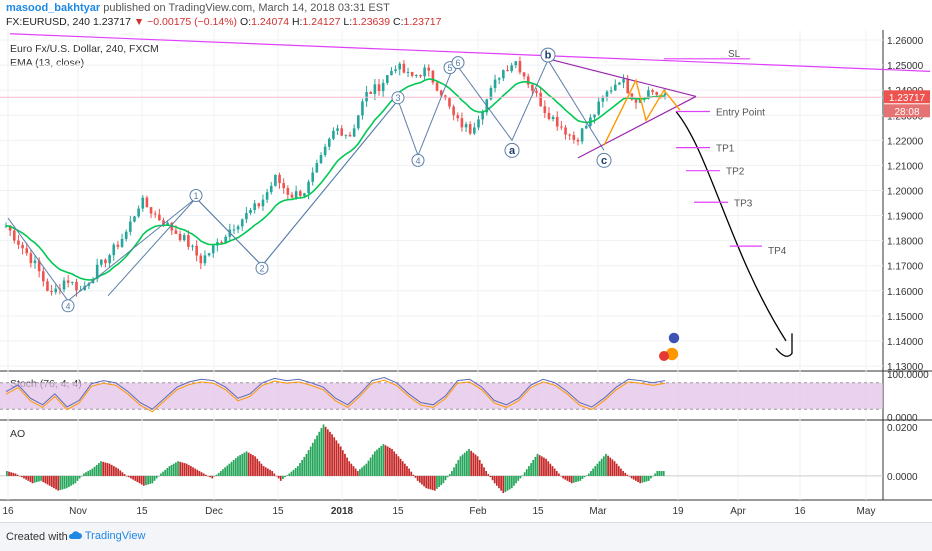  Describe the element at coordinates (905, 367) in the screenshot. I see `y-tick-label: 1.13000` at that location.